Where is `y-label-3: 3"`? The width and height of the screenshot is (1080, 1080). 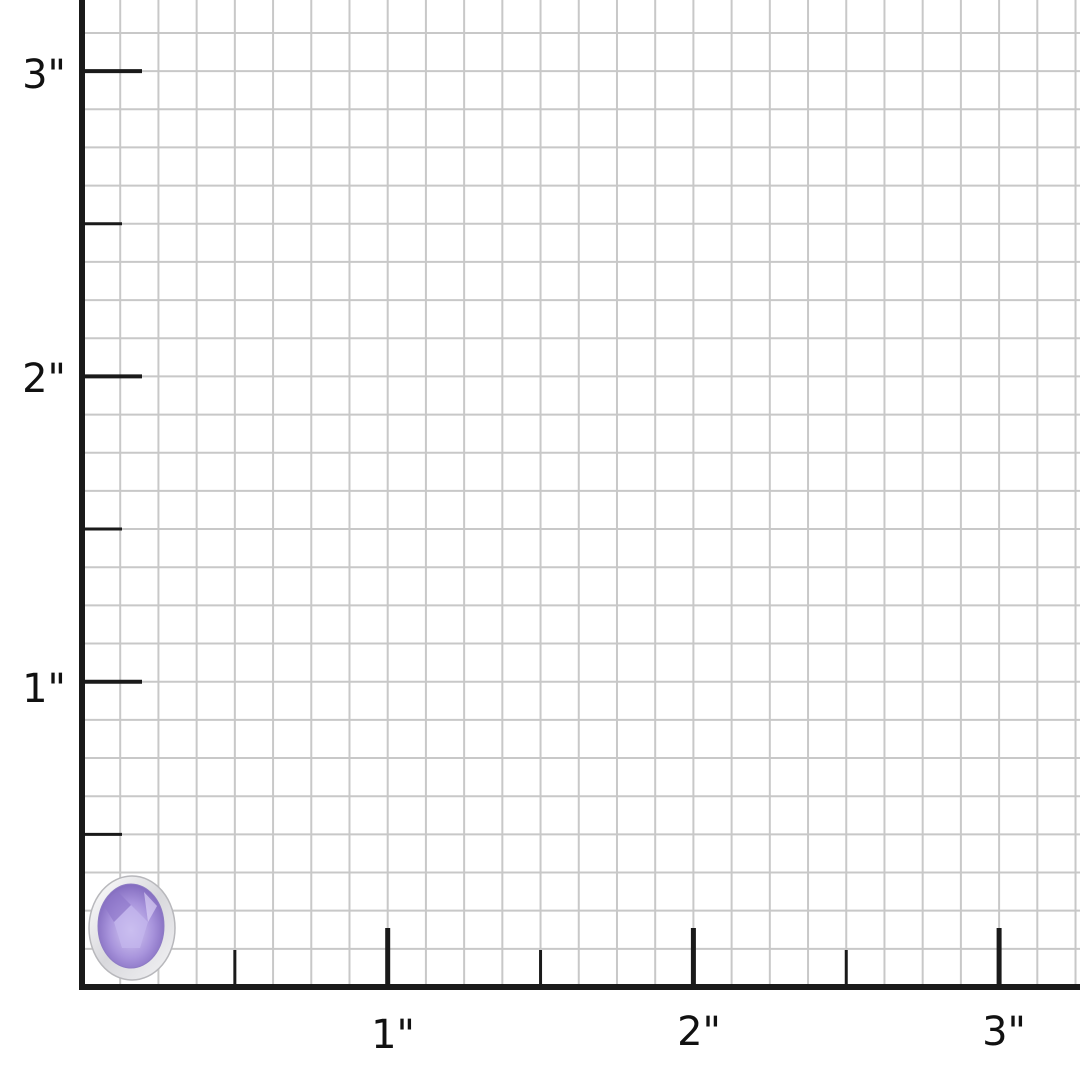 y-label-3: 3" is located at coordinates (44, 75).